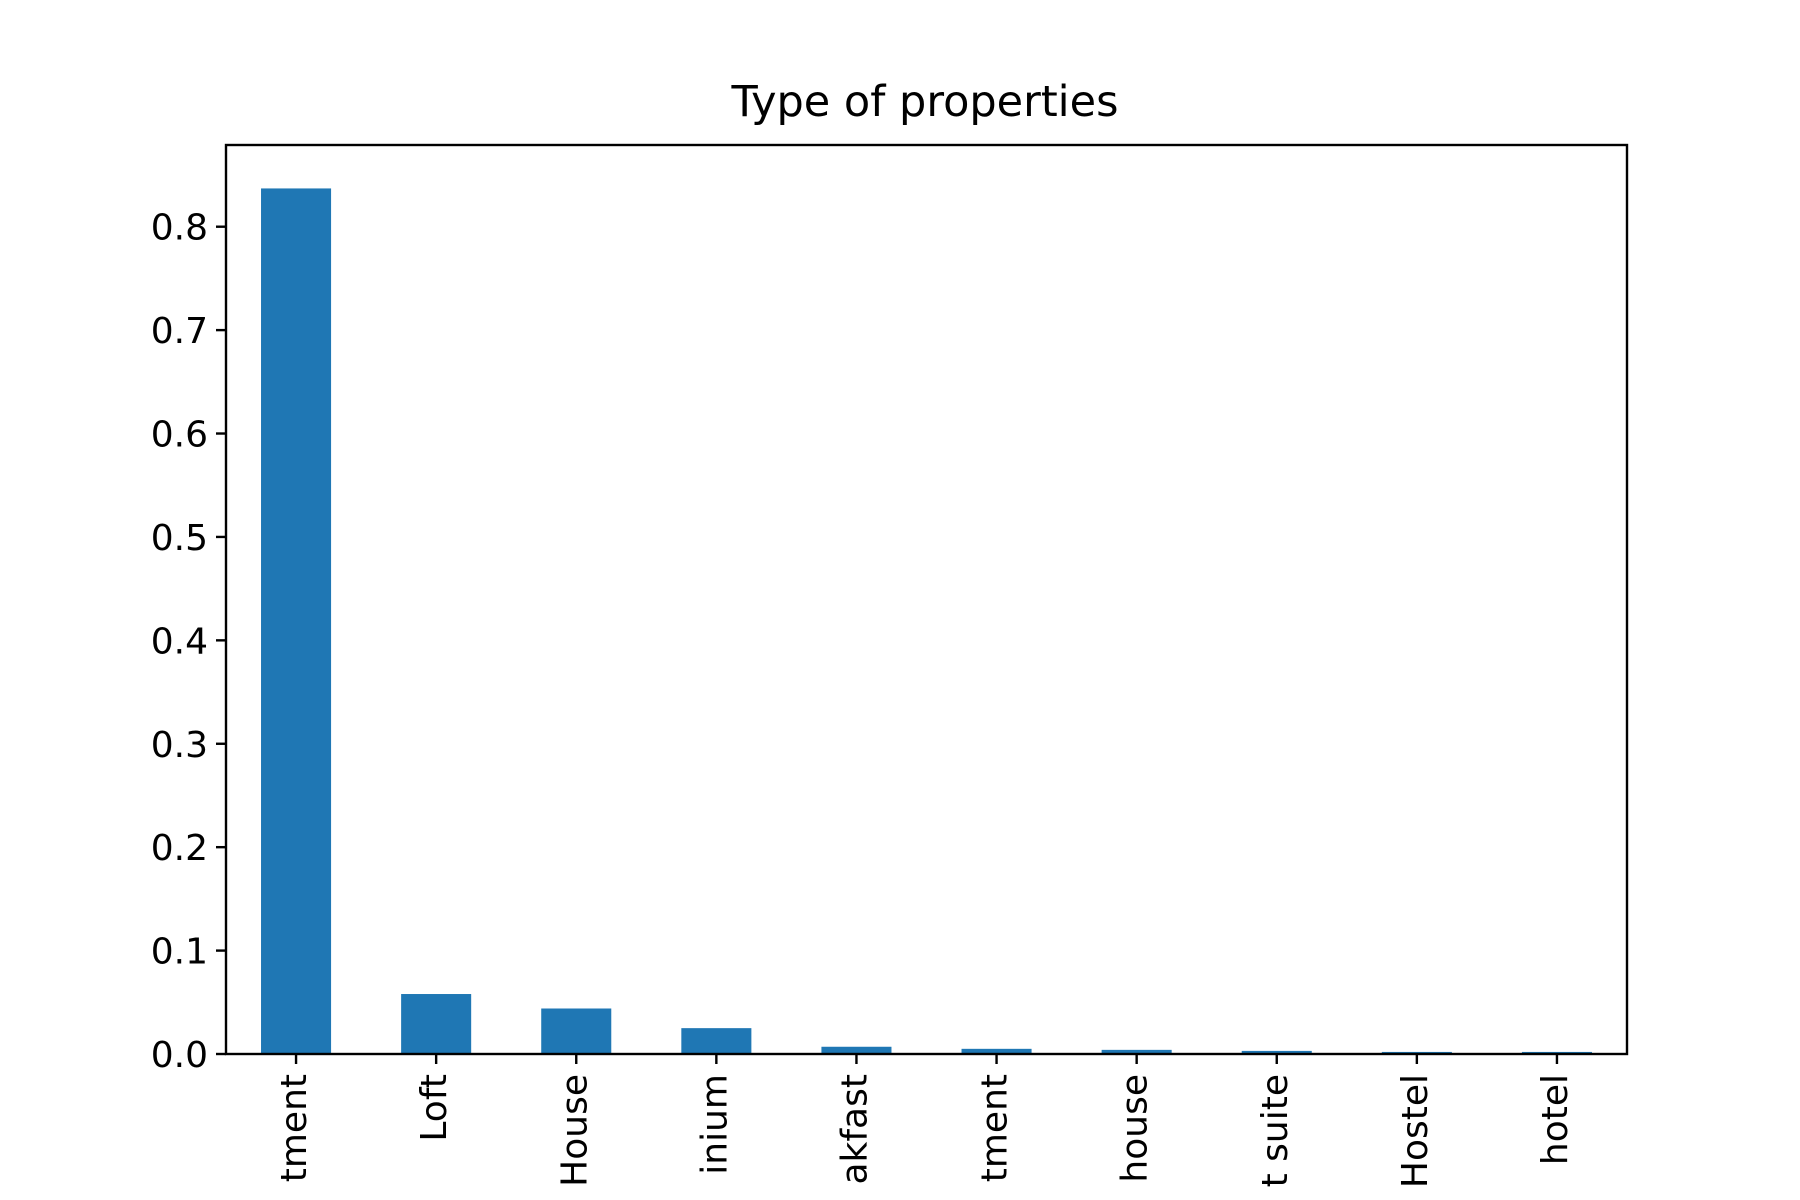 The width and height of the screenshot is (1800, 1200). Describe the element at coordinates (1555, 1119) in the screenshot. I see `x-tick-label-9: hotel` at that location.